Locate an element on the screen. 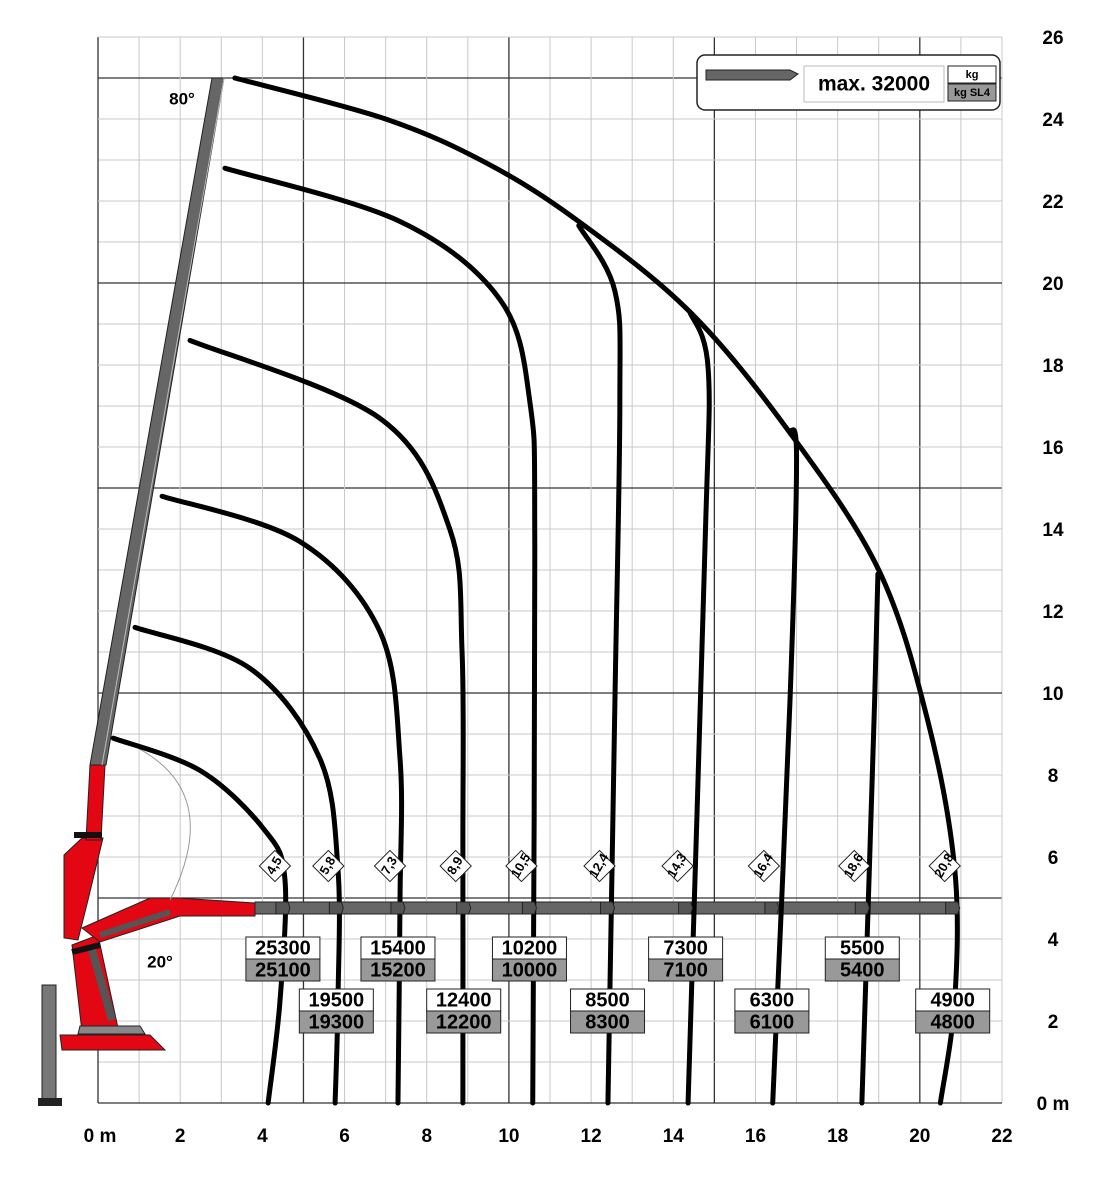 Image resolution: width=1107 pixels, height=1200 pixels. load-label: 5500 is located at coordinates (862, 948).